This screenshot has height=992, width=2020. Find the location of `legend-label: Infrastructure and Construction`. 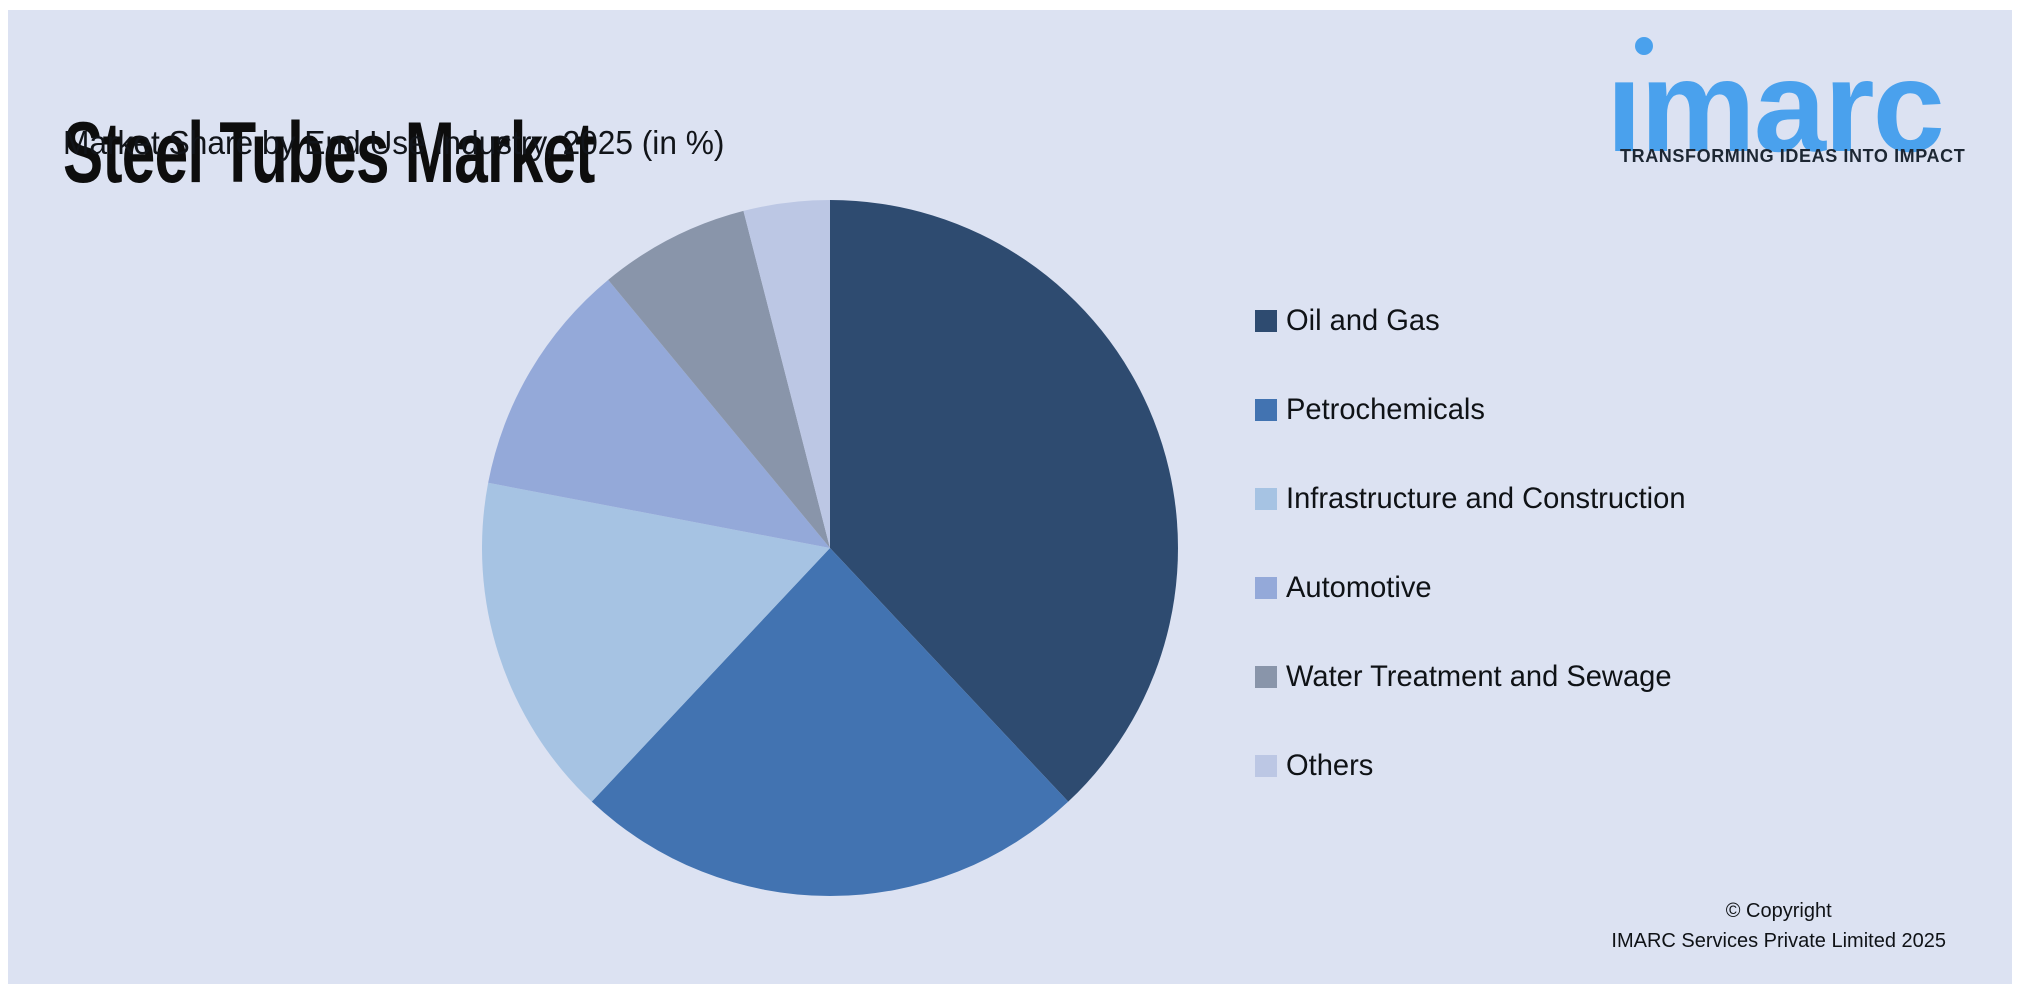

legend-label: Infrastructure and Construction is located at coordinates (1486, 498).